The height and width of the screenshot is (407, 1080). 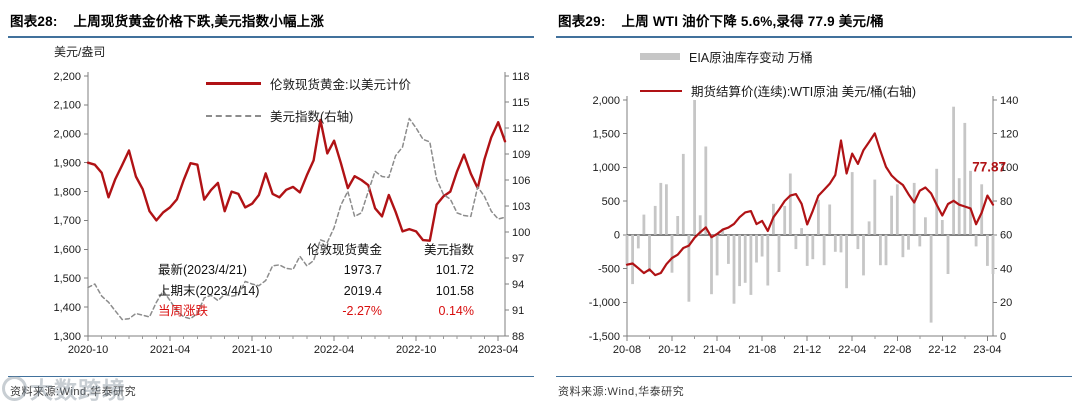 I want to click on legend-item-wti: 期货结算价(连续):WTI原油 美元/桶(右轴), so click(x=778, y=90).